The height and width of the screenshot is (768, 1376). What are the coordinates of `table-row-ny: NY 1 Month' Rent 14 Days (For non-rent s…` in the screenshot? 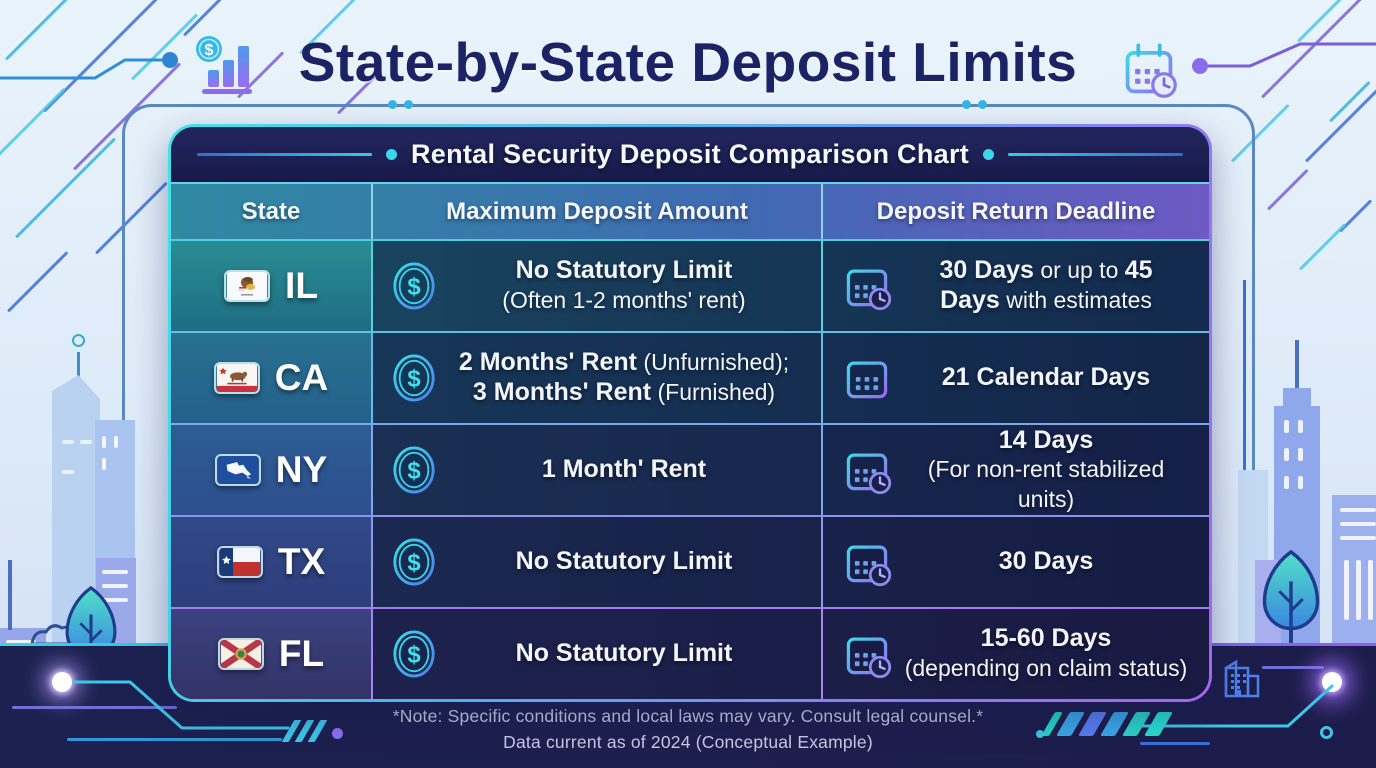 It's located at (690, 468).